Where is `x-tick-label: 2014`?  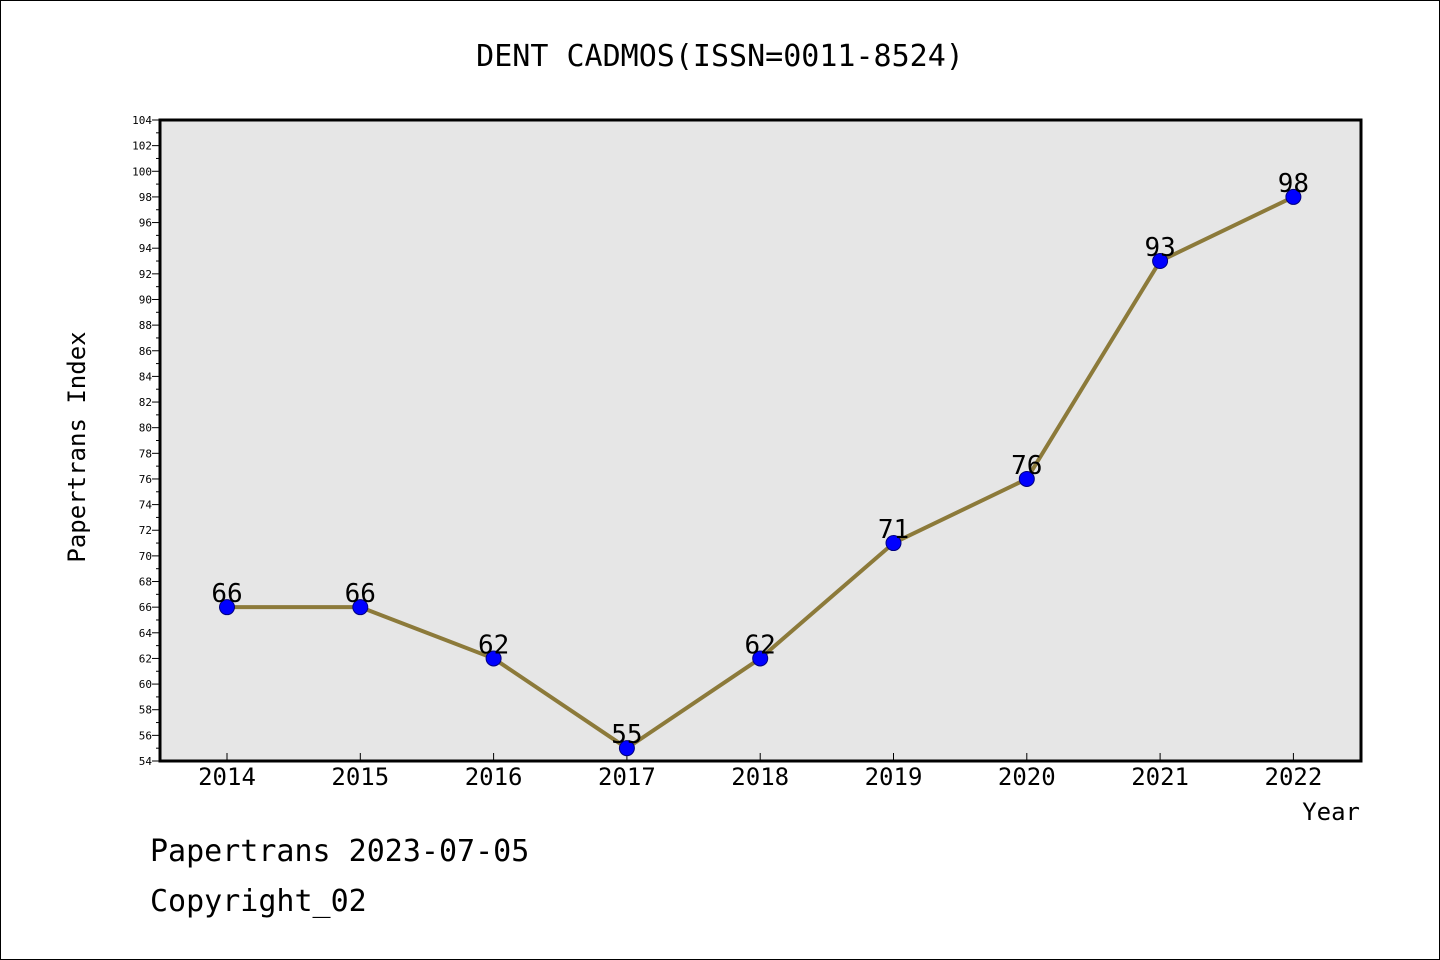 x-tick-label: 2014 is located at coordinates (227, 777).